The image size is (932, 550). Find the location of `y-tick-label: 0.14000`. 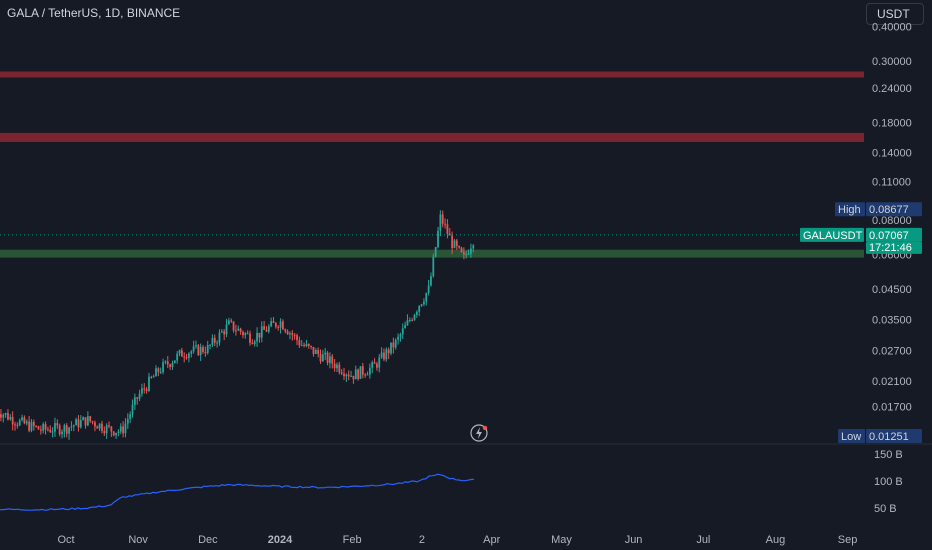

y-tick-label: 0.14000 is located at coordinates (892, 154).